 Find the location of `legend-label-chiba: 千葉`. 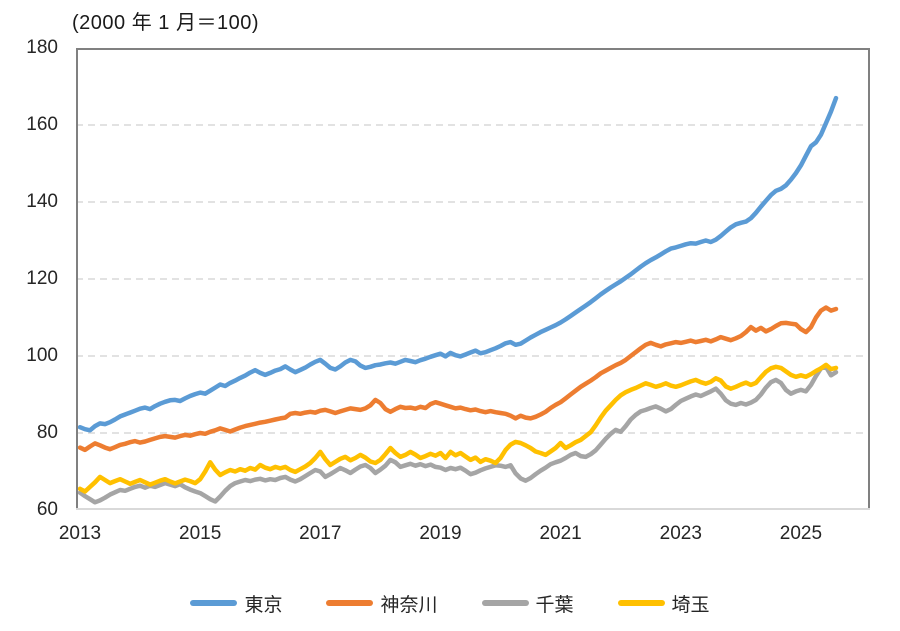

legend-label-chiba: 千葉 is located at coordinates (554, 605).